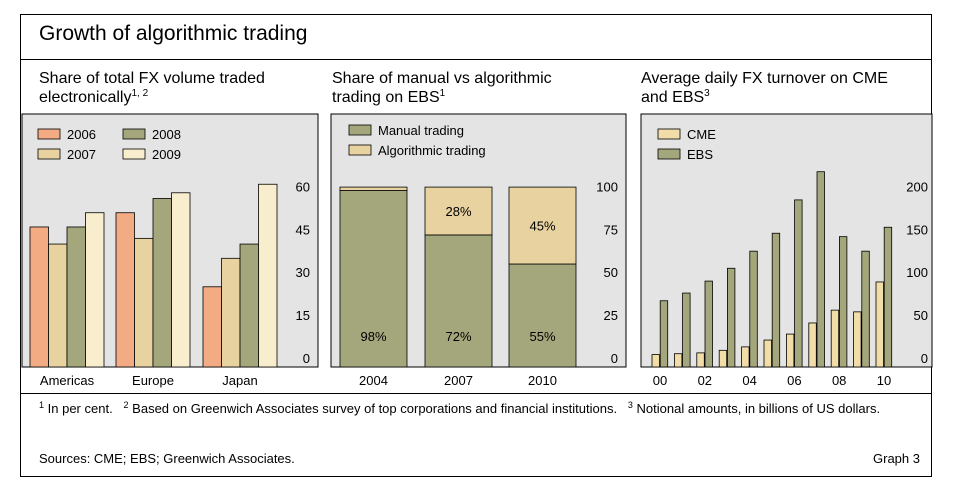 The width and height of the screenshot is (953, 496). I want to click on legend-label: 2008, so click(166, 134).